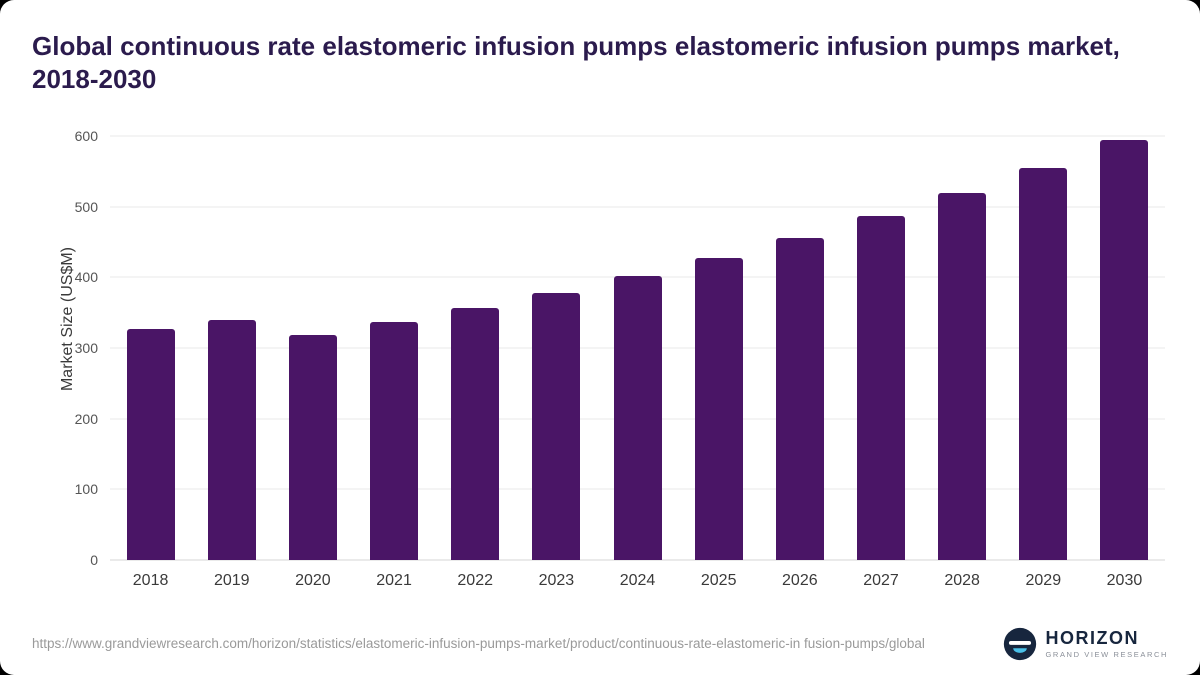  I want to click on bar-slot-2025, so click(718, 348).